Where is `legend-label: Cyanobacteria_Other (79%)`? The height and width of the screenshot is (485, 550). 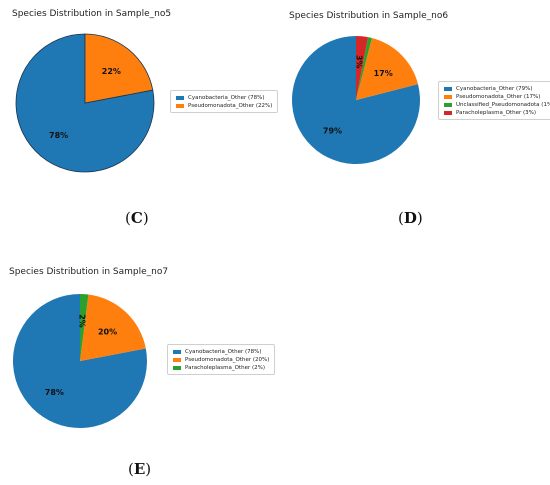 legend-label: Cyanobacteria_Other (79%) is located at coordinates (494, 89).